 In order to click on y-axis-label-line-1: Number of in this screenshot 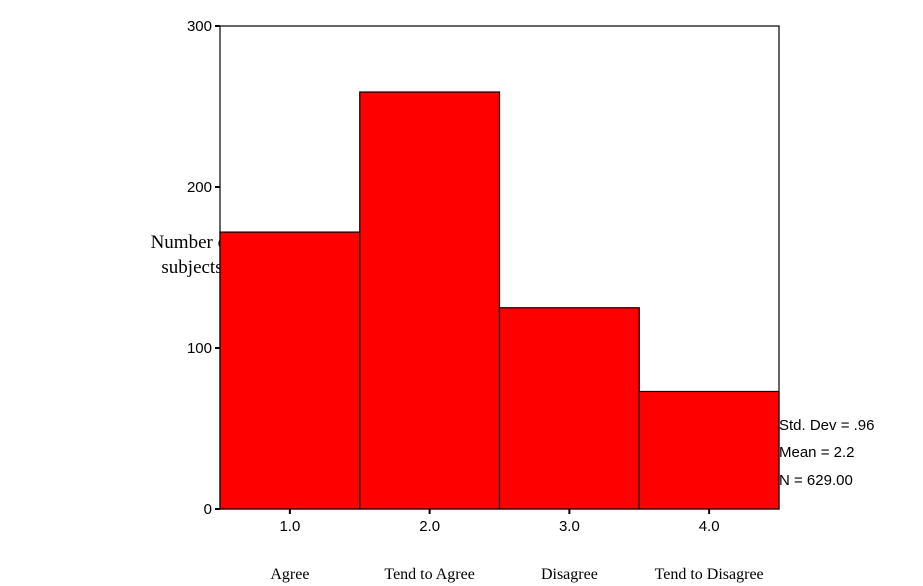, I will do `click(192, 242)`.